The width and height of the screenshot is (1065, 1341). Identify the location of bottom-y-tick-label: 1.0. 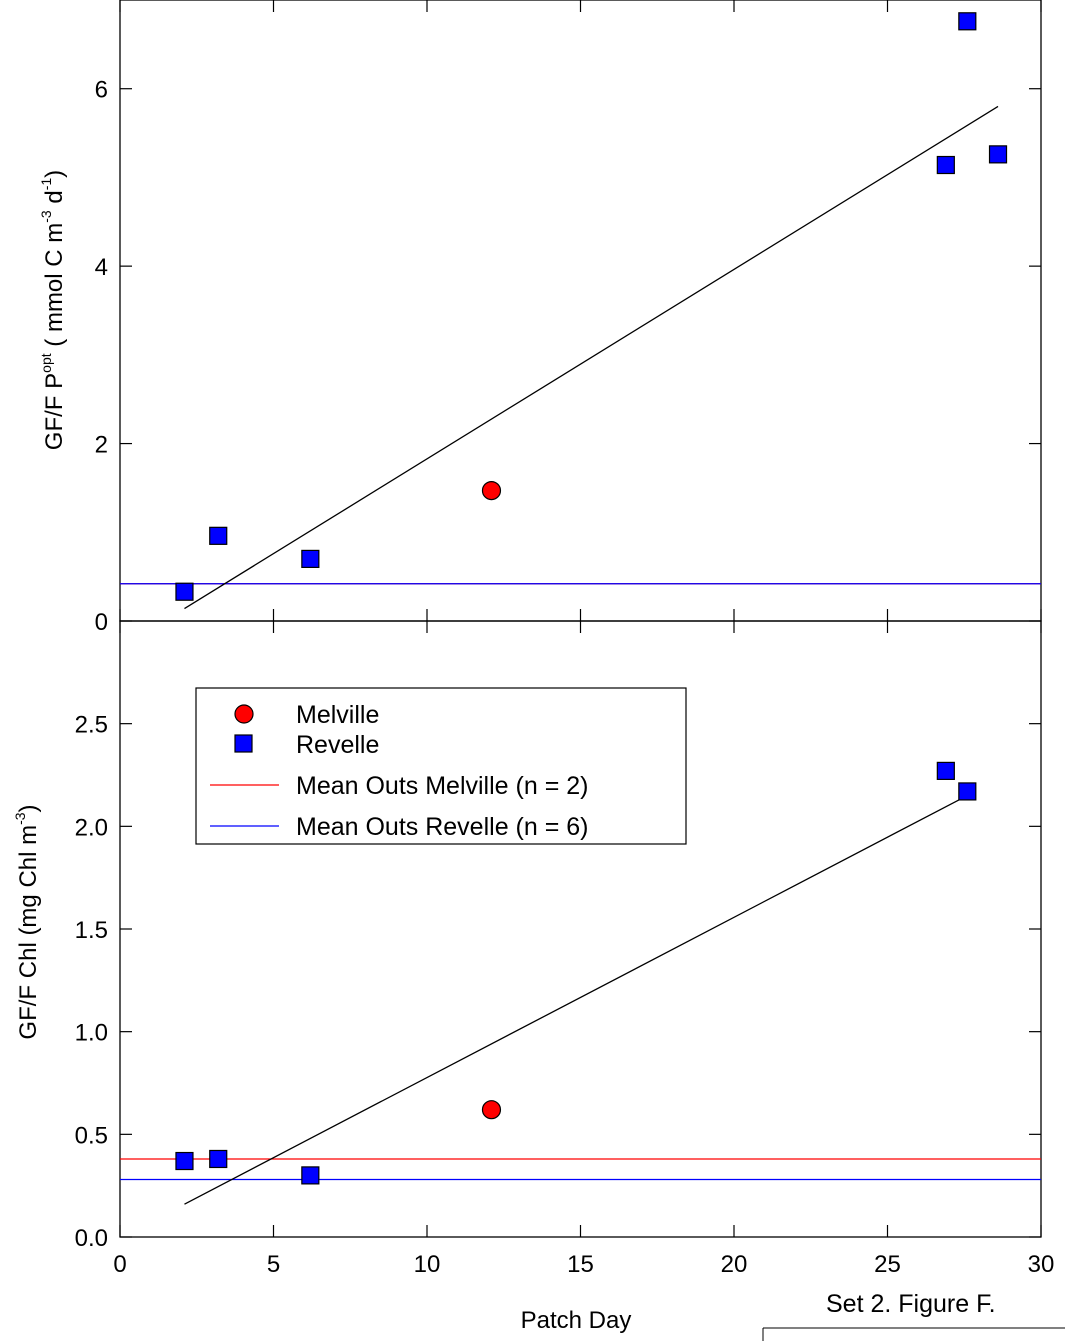
(91, 1033).